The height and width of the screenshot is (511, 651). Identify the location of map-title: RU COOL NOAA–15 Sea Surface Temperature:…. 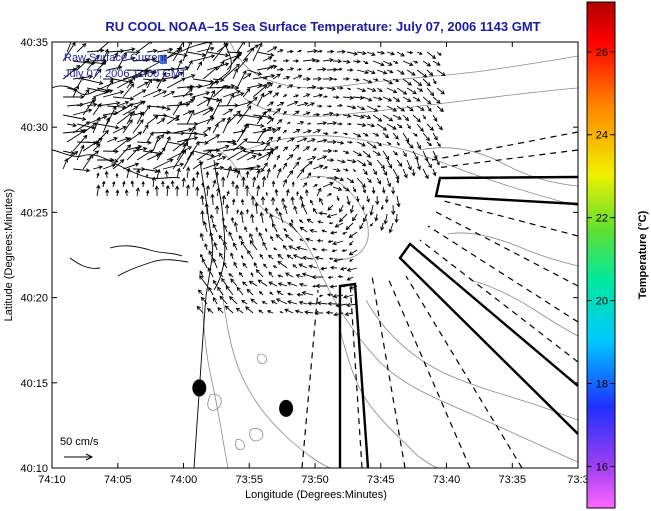
(322, 26).